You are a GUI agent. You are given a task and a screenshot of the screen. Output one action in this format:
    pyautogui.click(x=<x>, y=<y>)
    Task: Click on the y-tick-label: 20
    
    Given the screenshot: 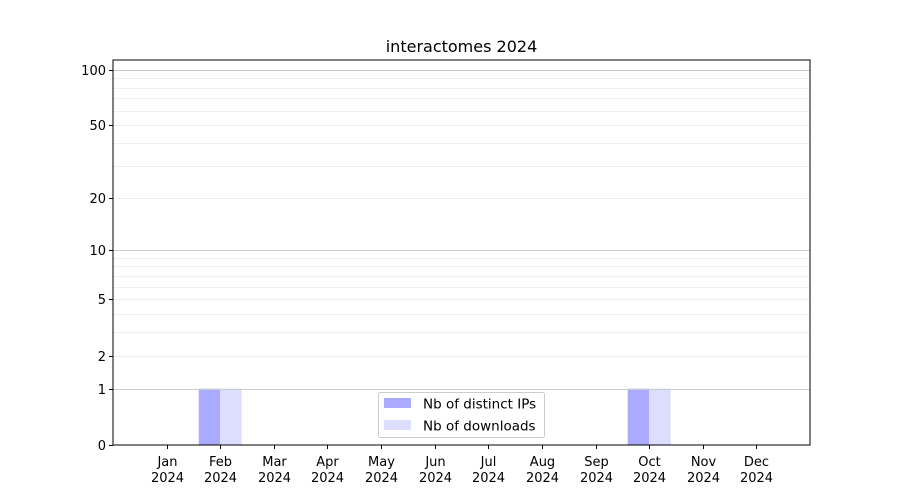 What is the action you would take?
    pyautogui.click(x=97, y=199)
    